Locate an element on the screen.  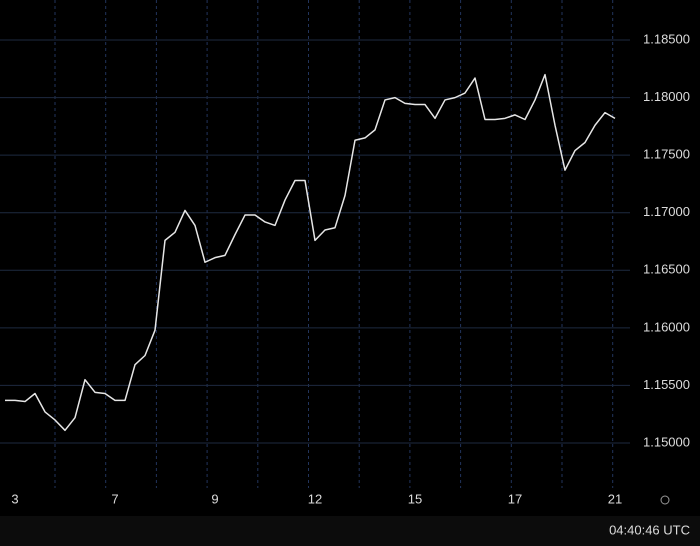
x-tick-label: 7 is located at coordinates (114, 498).